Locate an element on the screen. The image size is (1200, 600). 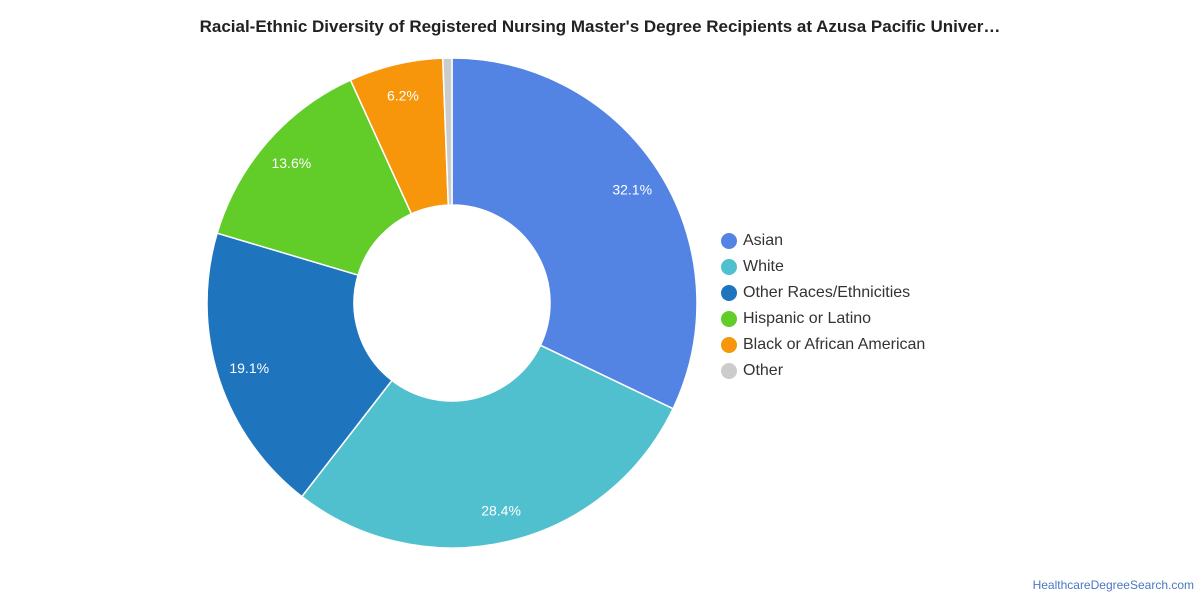
legend-label: Other Races/Ethnicities is located at coordinates (827, 292).